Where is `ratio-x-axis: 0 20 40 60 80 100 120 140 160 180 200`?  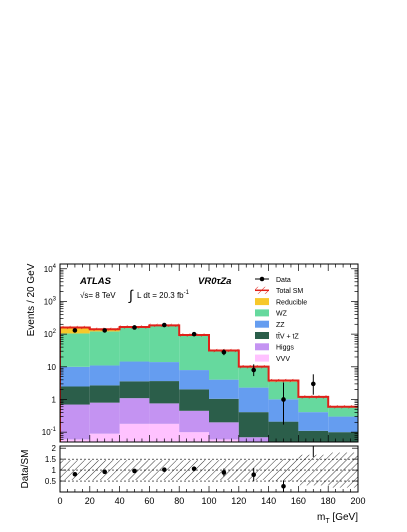
ratio-x-axis: 0 20 40 60 80 100 120 140 160 180 200 is located at coordinates (211, 496).